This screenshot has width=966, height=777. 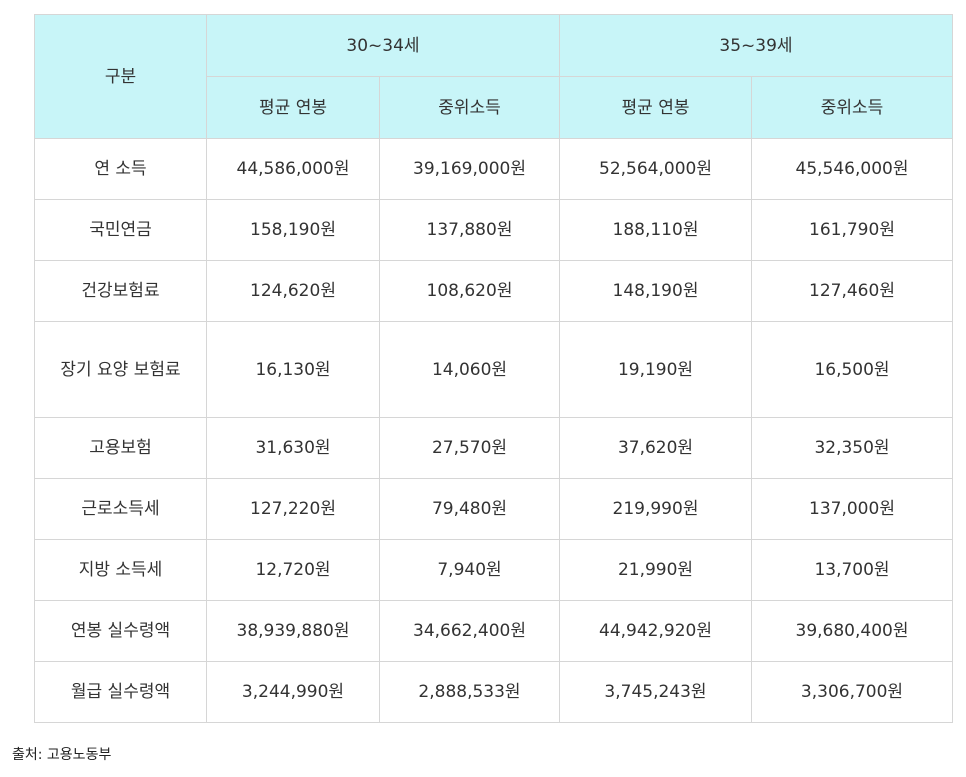 I want to click on header-row-sub: 평균 연봉 중위소득 평균 연봉 중위소득, so click(x=494, y=107).